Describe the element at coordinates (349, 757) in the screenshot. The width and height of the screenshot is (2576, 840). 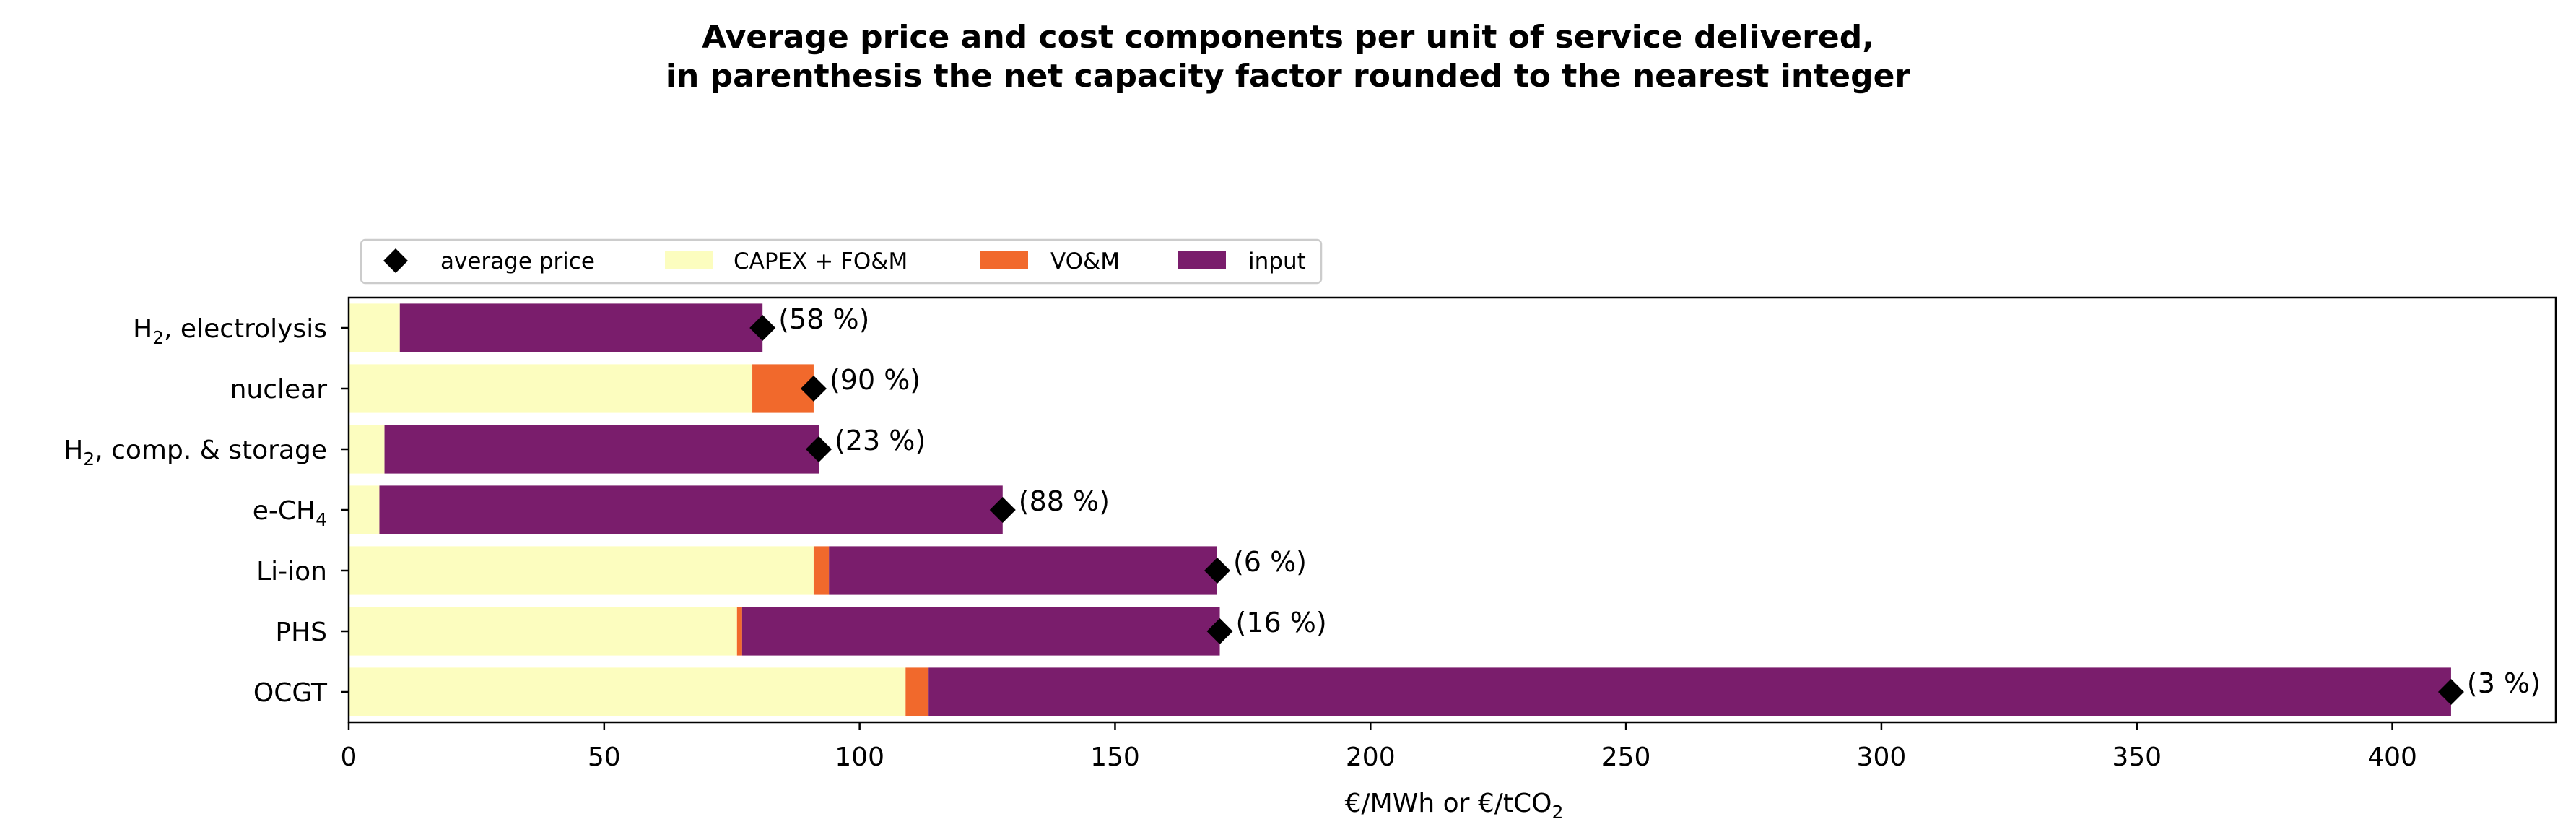
I see `x-tick-label: 0` at that location.